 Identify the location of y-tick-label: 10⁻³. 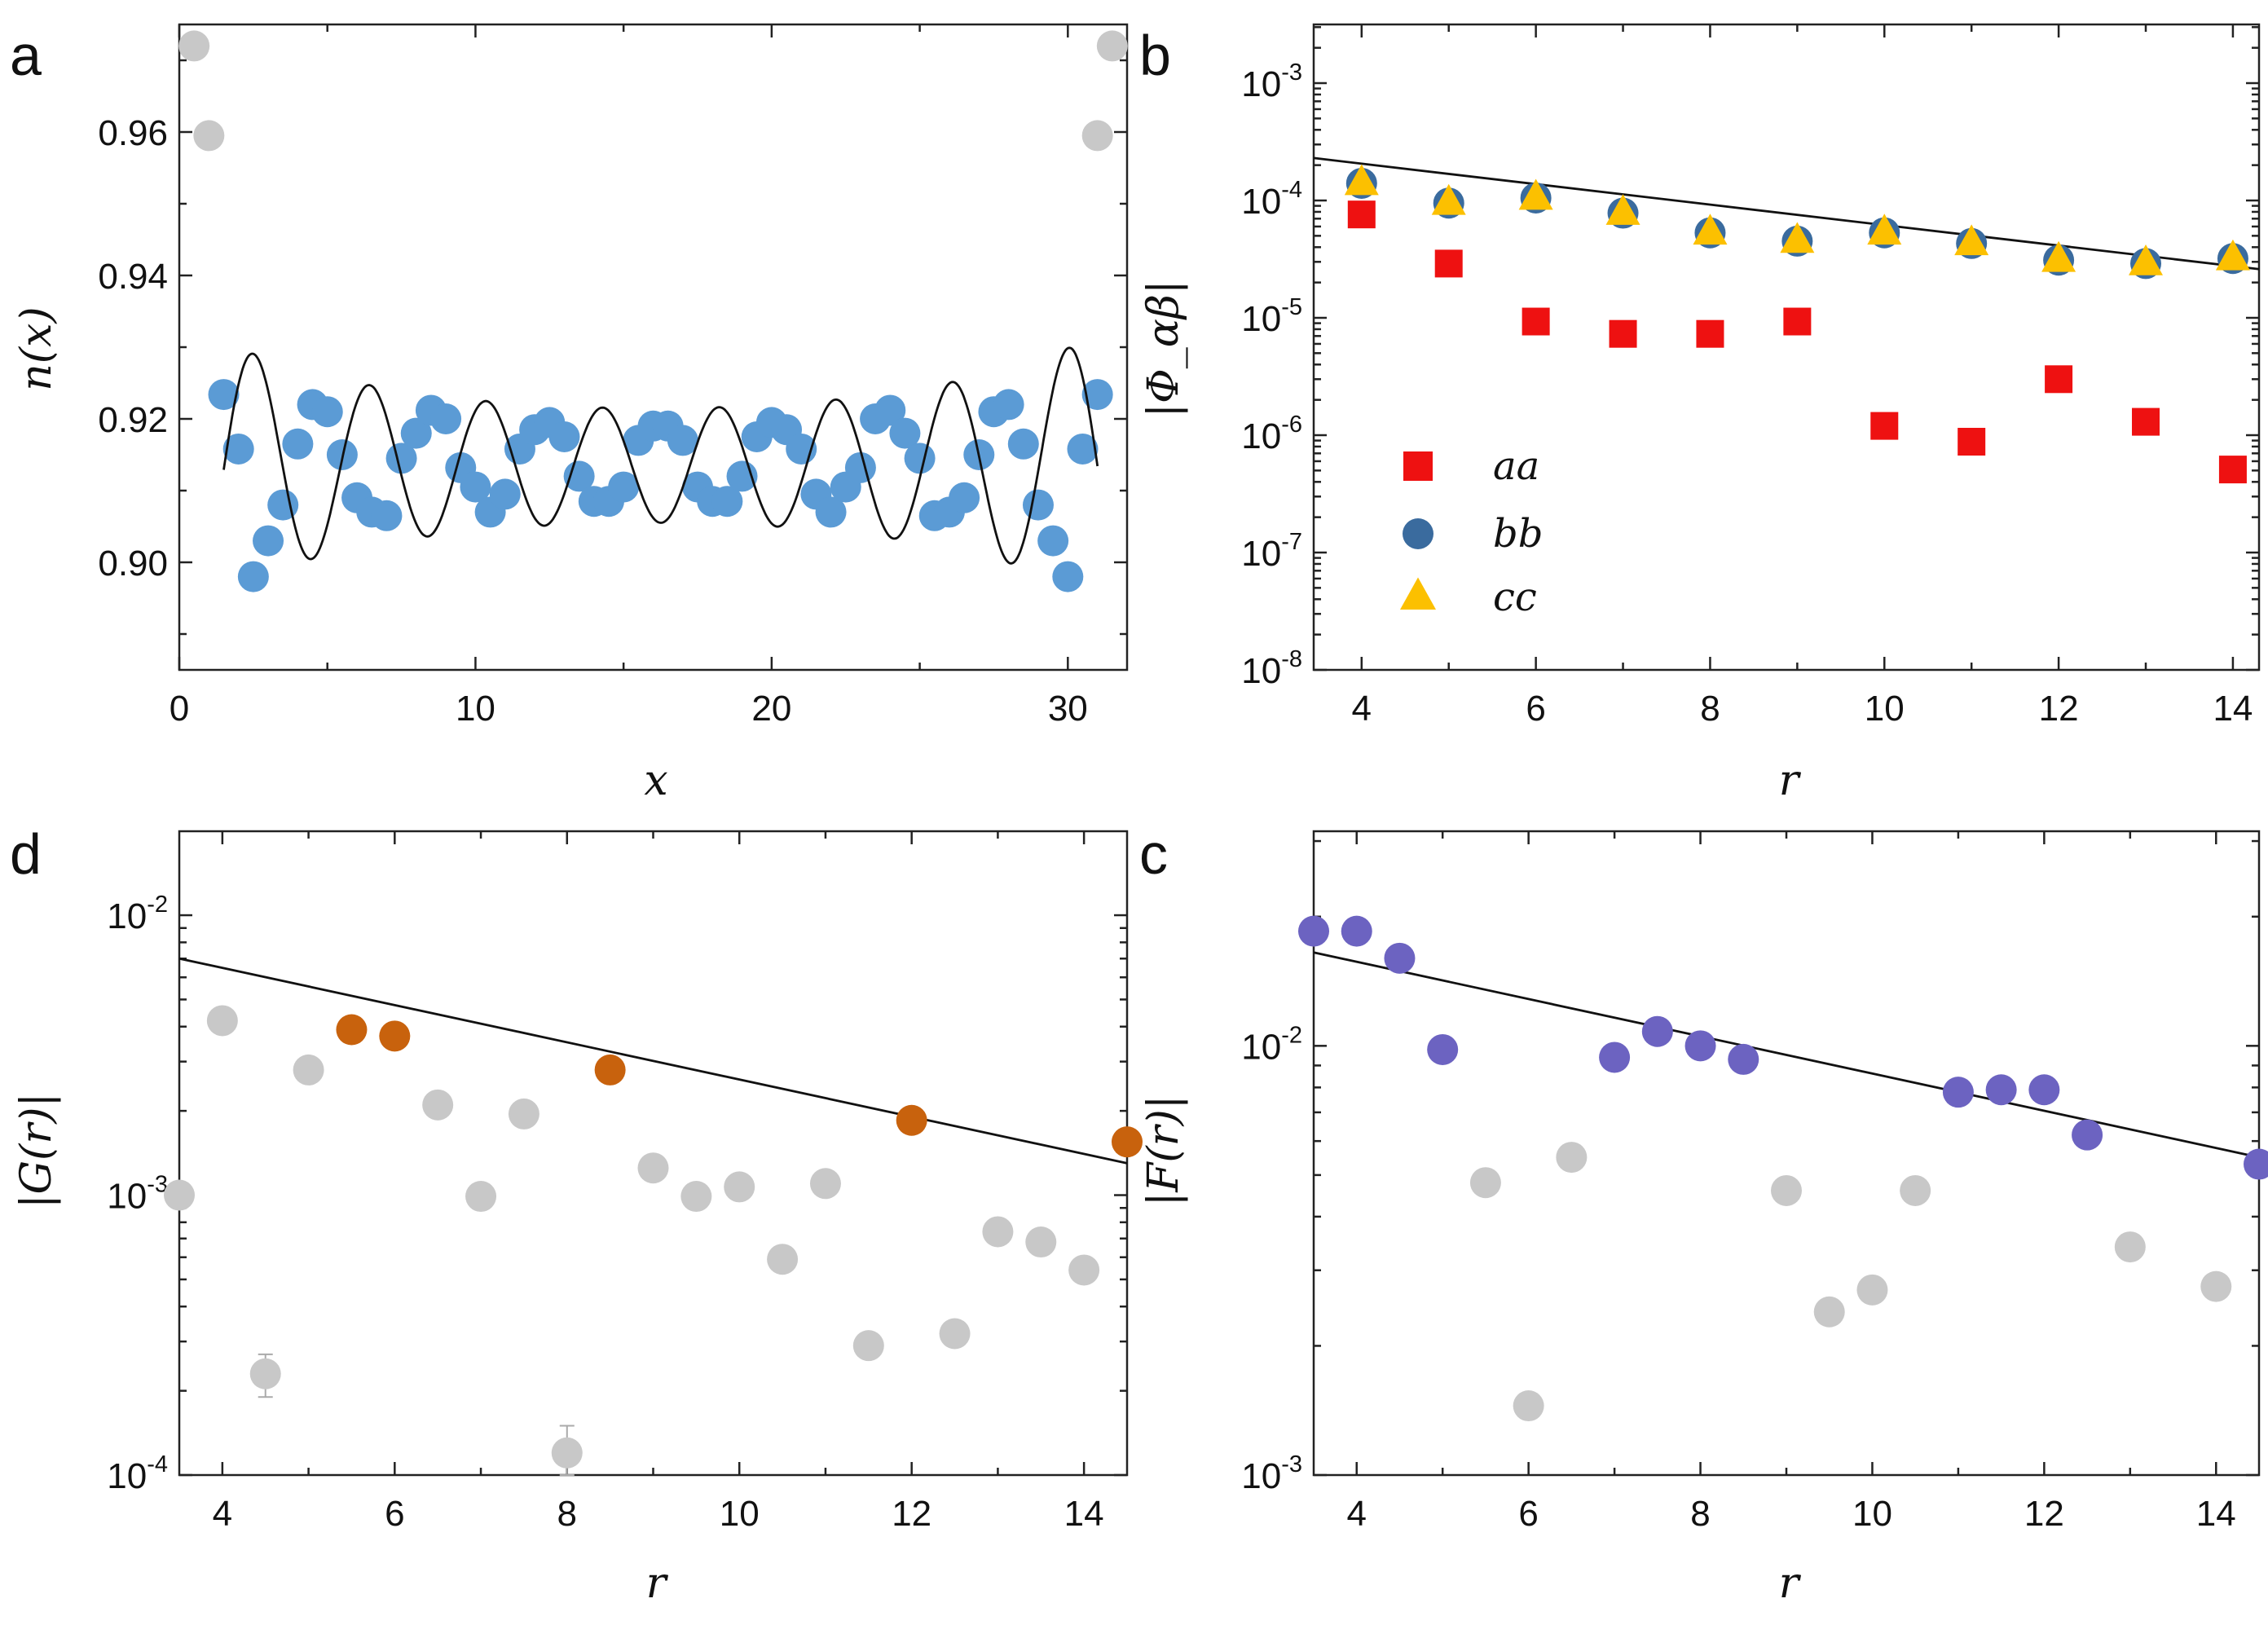
(137, 1194).